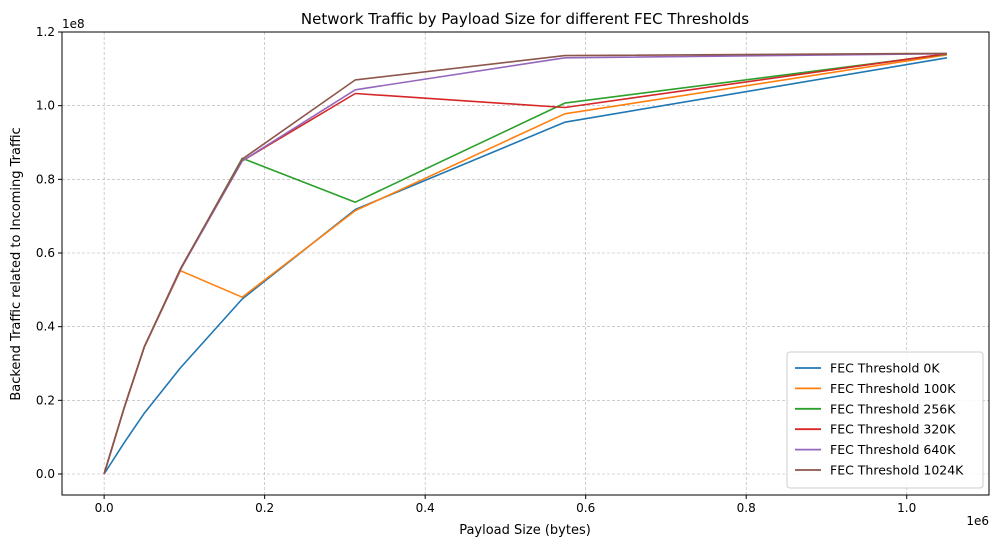 Image resolution: width=1001 pixels, height=547 pixels. I want to click on x-offset-label: 1e6, so click(977, 521).